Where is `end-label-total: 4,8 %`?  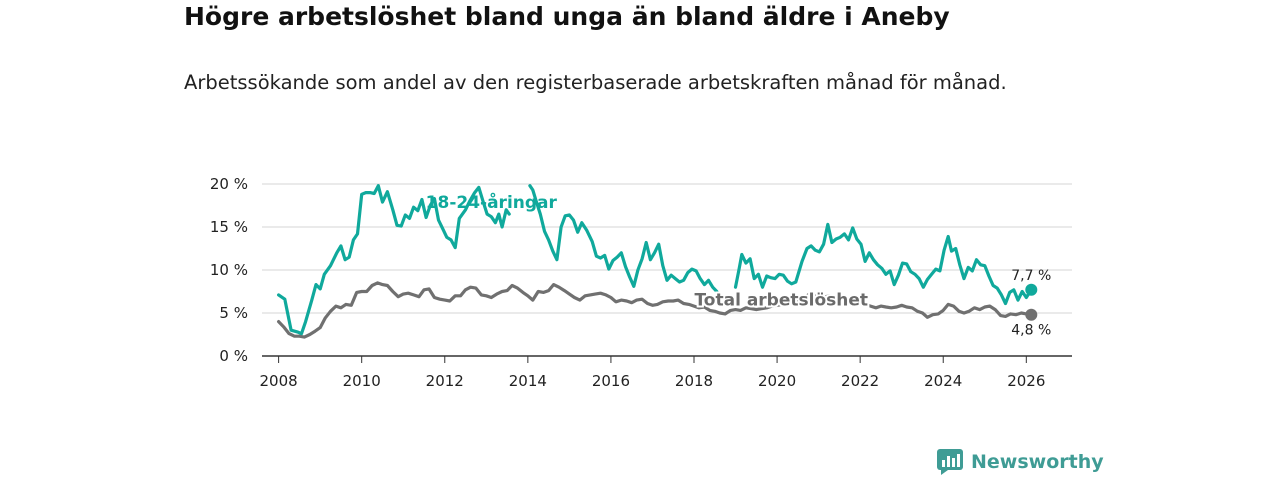 end-label-total: 4,8 % is located at coordinates (1031, 331).